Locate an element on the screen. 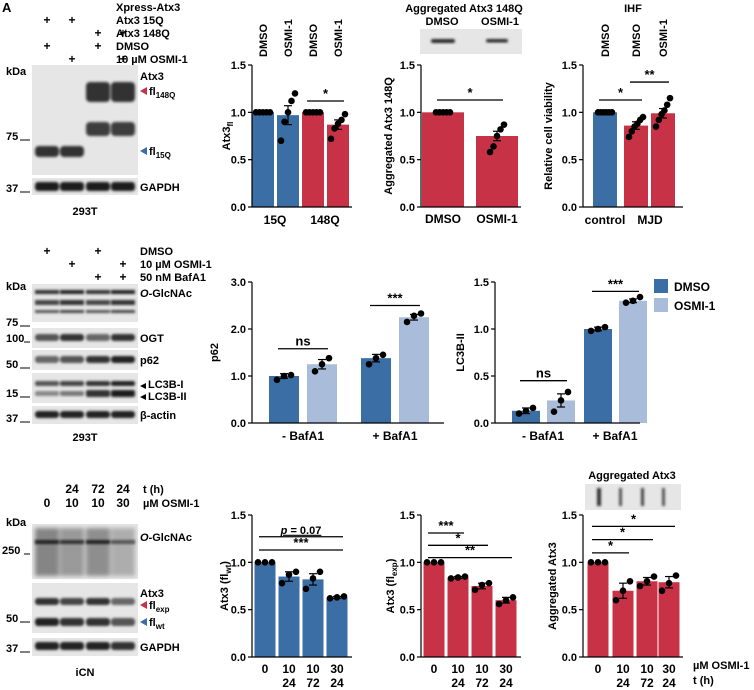  fl15-label: fl15Q is located at coordinates (160, 153).